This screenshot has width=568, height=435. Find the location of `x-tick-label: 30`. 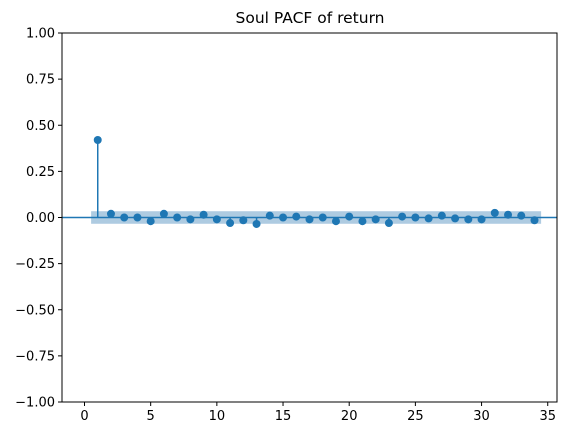

x-tick-label: 30 is located at coordinates (481, 416).